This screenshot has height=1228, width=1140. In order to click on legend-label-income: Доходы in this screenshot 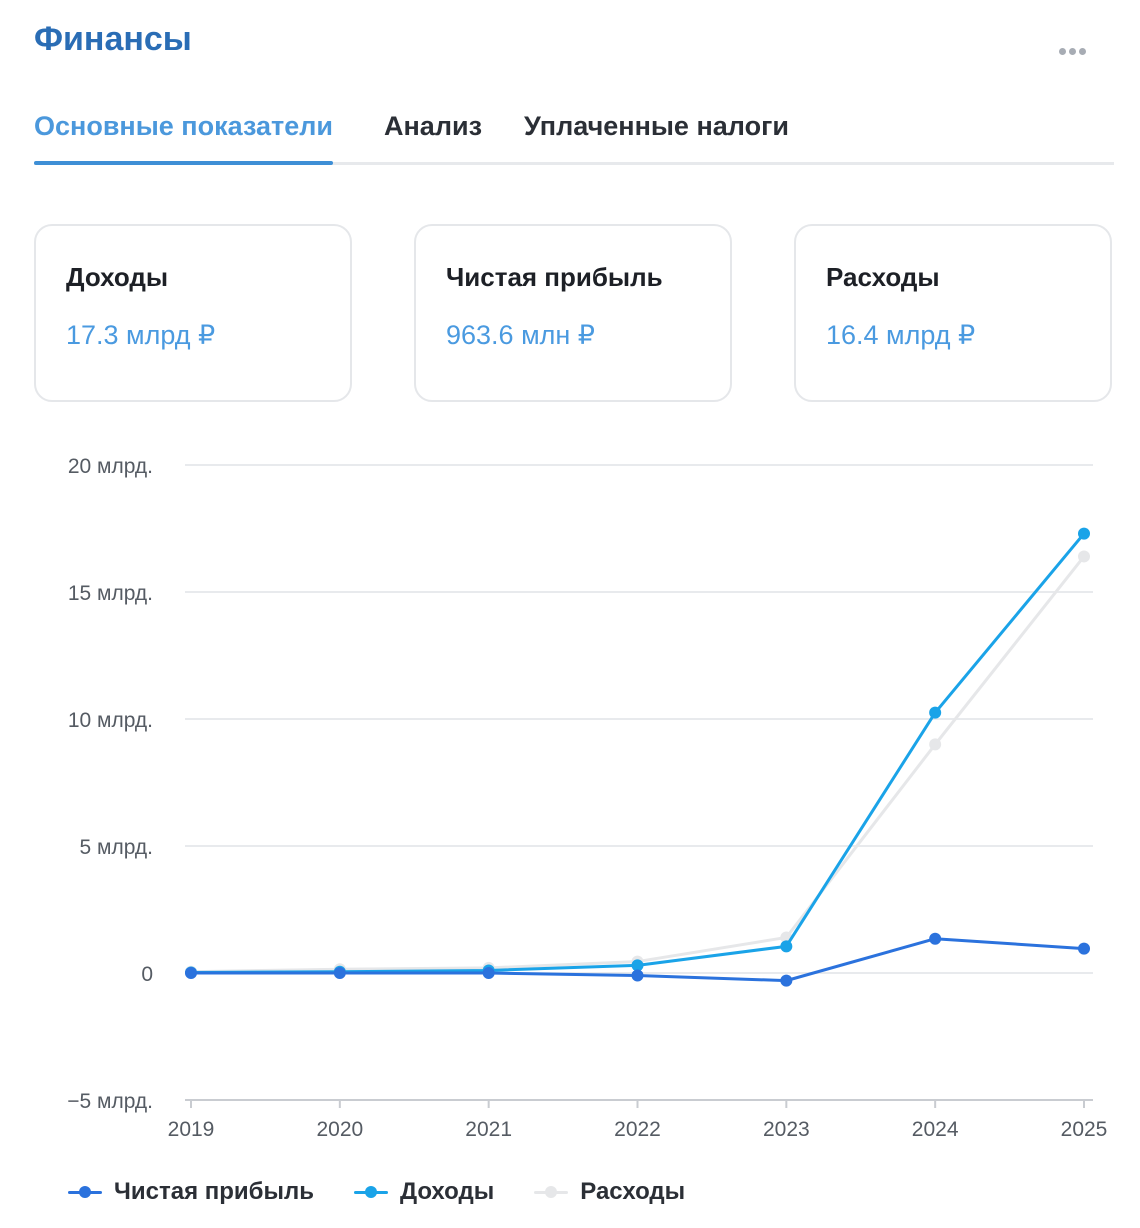, I will do `click(447, 1191)`.